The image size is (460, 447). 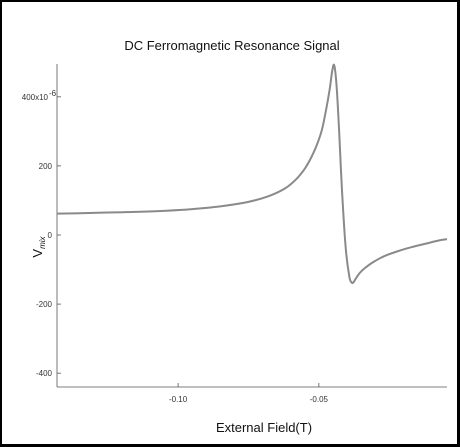 What do you see at coordinates (50, 235) in the screenshot?
I see `y-tick-label: 0` at bounding box center [50, 235].